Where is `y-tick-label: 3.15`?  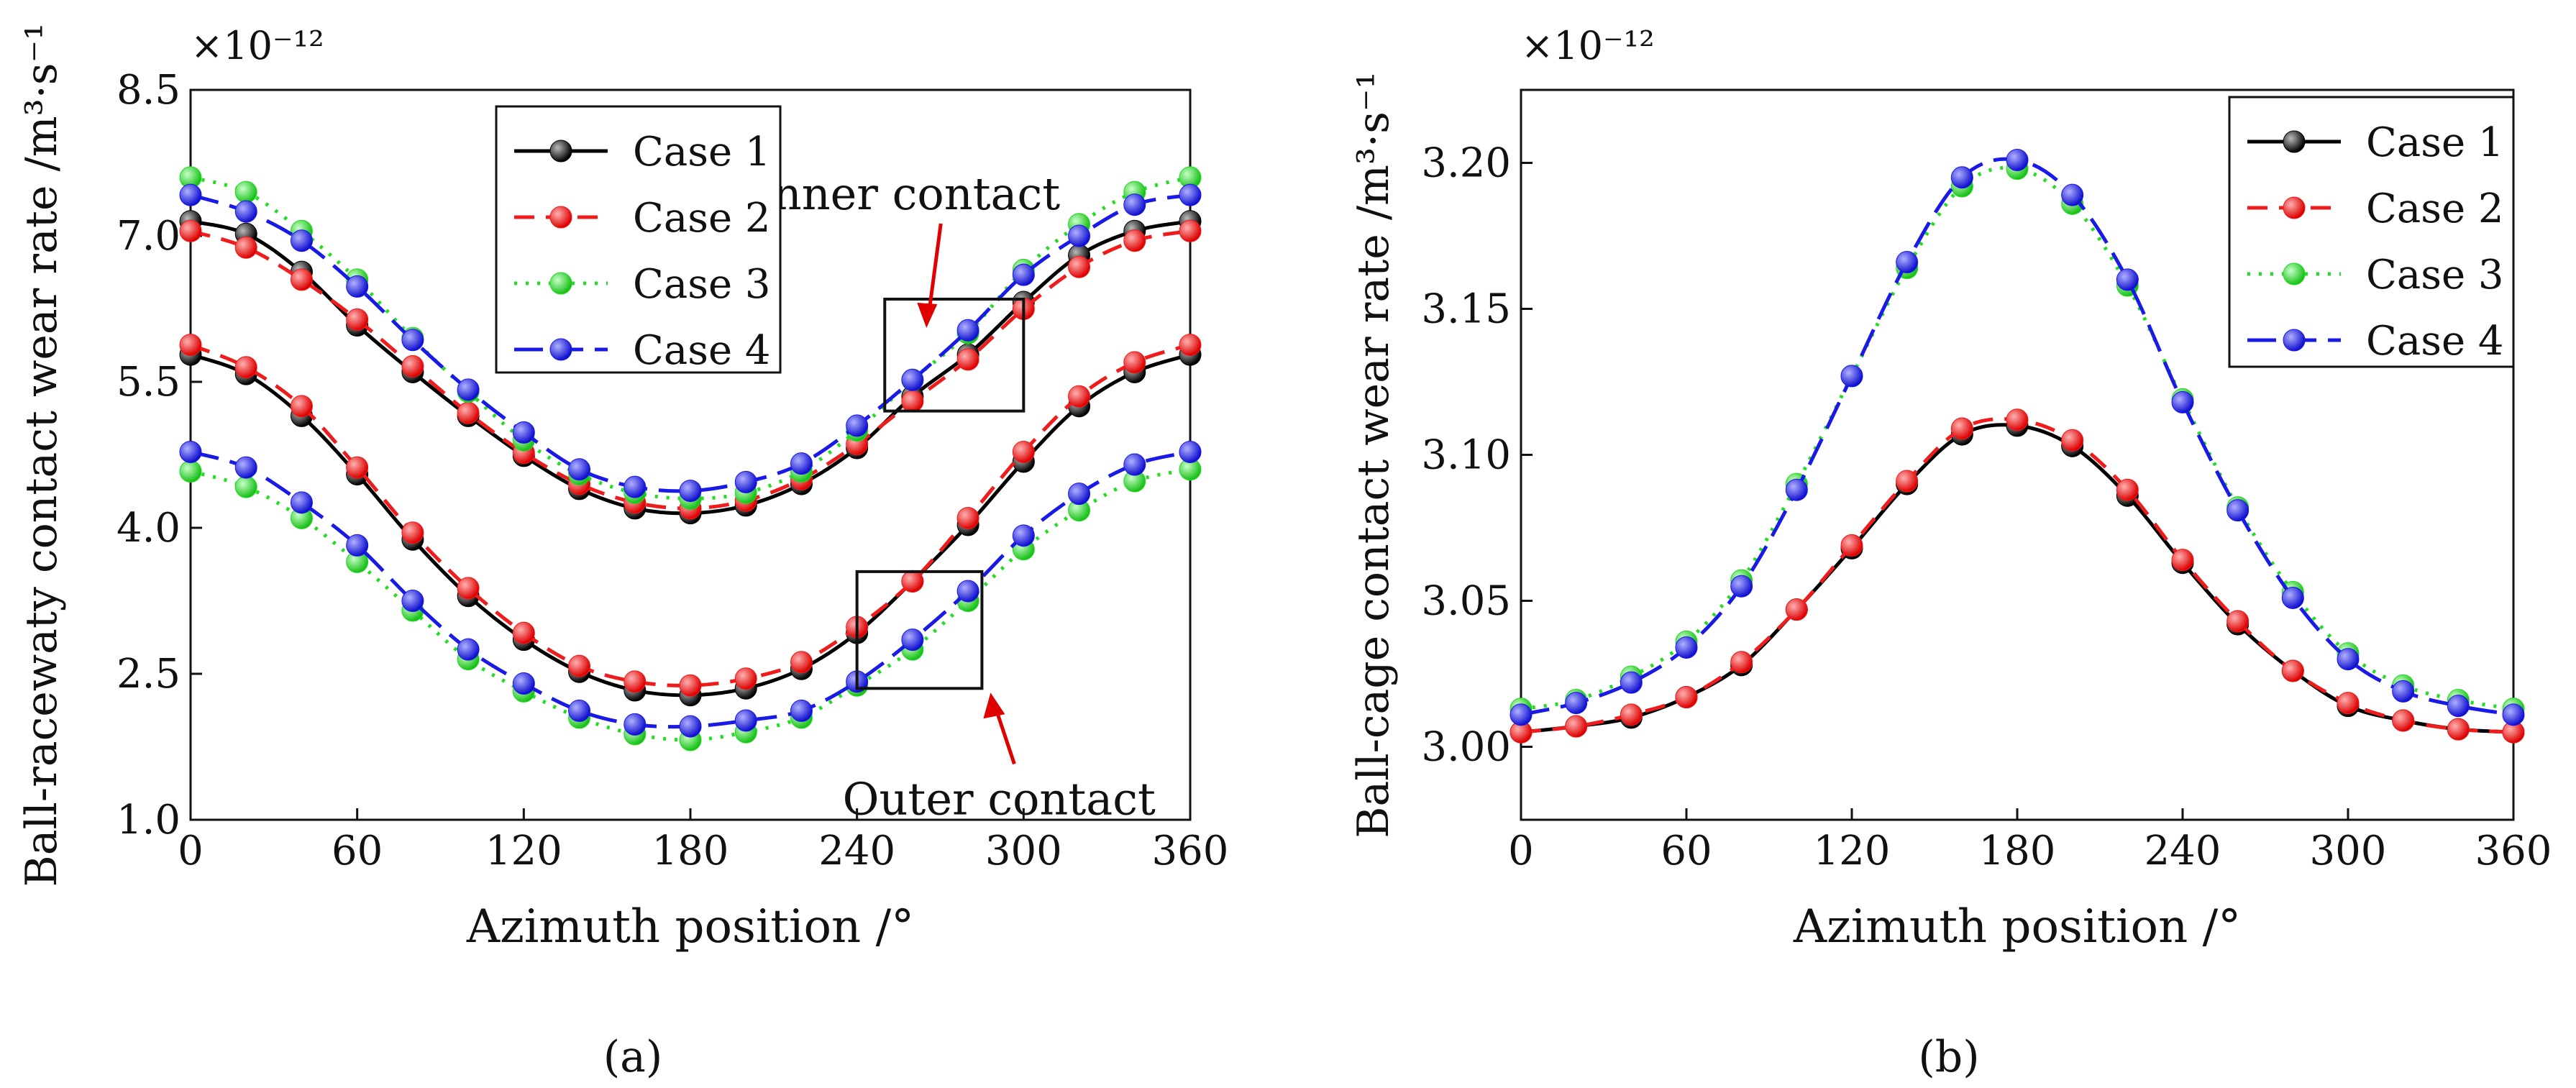 y-tick-label: 3.15 is located at coordinates (1466, 309).